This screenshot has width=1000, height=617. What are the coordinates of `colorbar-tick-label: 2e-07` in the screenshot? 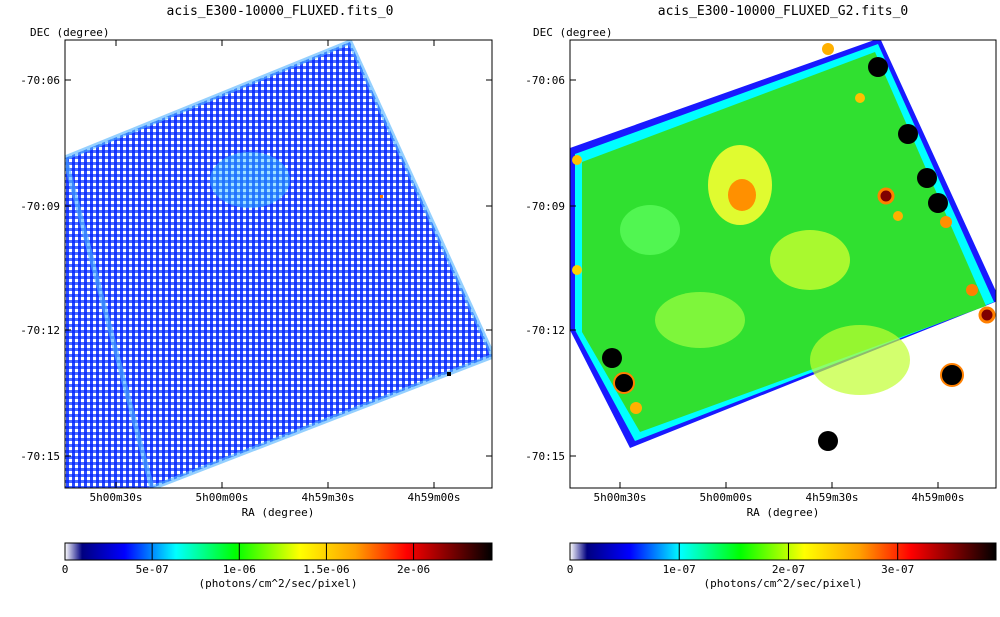 It's located at (788, 569).